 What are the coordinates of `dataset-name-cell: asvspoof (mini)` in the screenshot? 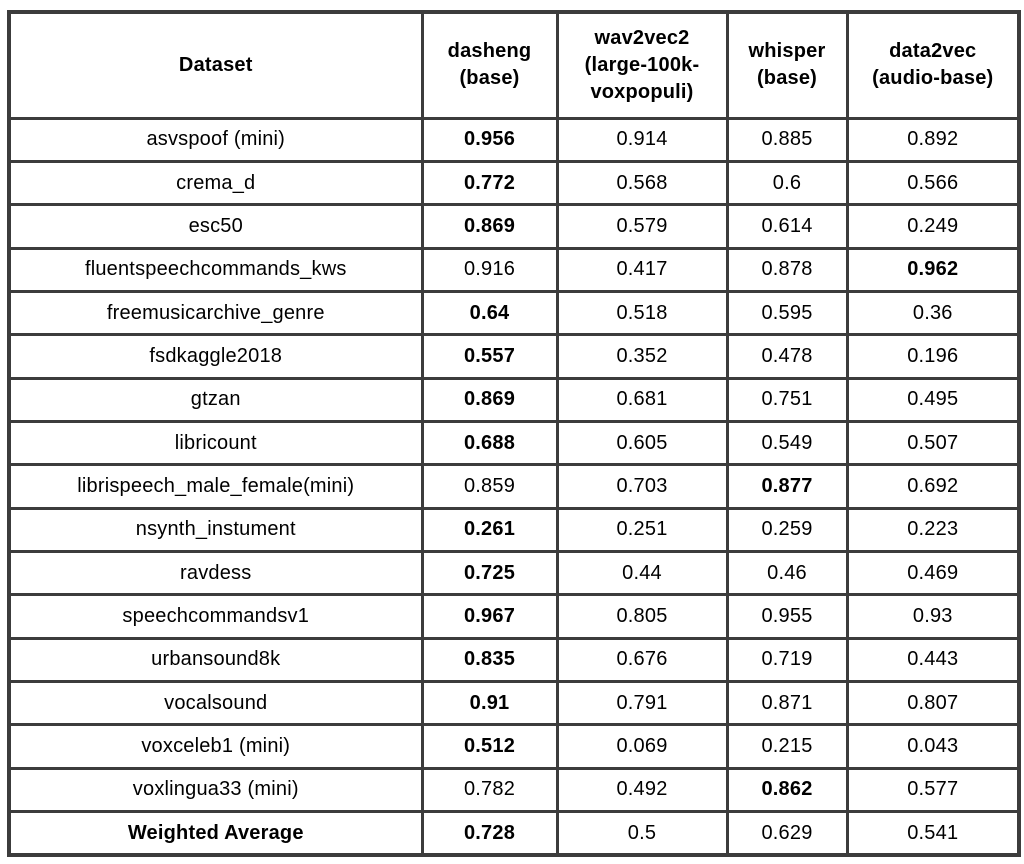 It's located at (215, 139).